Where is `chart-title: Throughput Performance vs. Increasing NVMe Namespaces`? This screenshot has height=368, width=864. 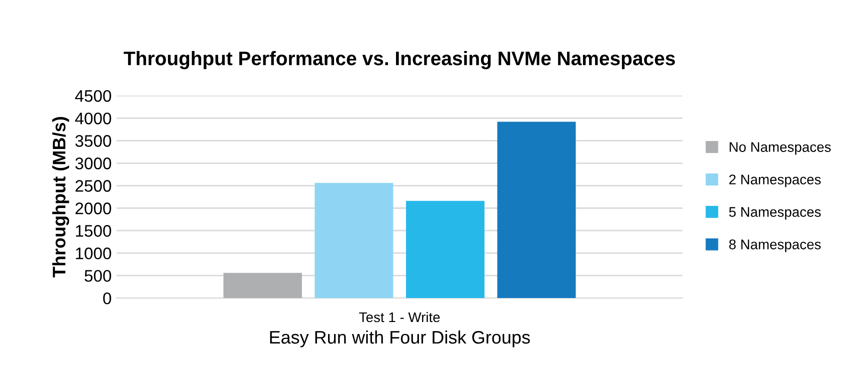
chart-title: Throughput Performance vs. Increasing NVMe Namespaces is located at coordinates (399, 60).